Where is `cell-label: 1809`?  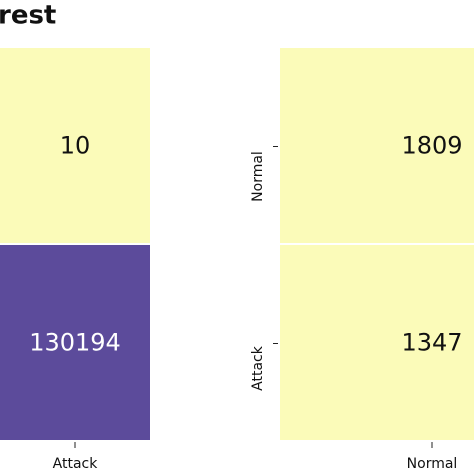
cell-label: 1809 is located at coordinates (431, 146).